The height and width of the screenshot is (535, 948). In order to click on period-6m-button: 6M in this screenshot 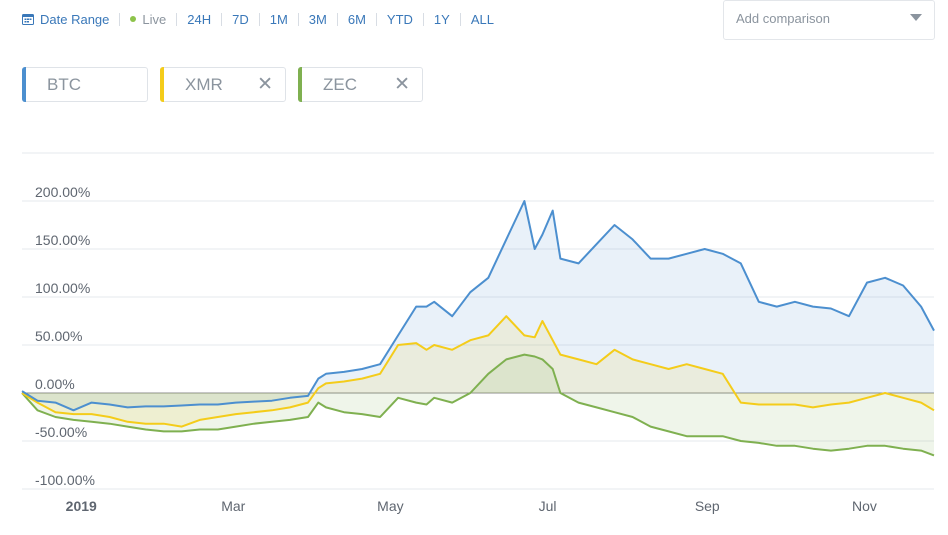, I will do `click(356, 19)`.